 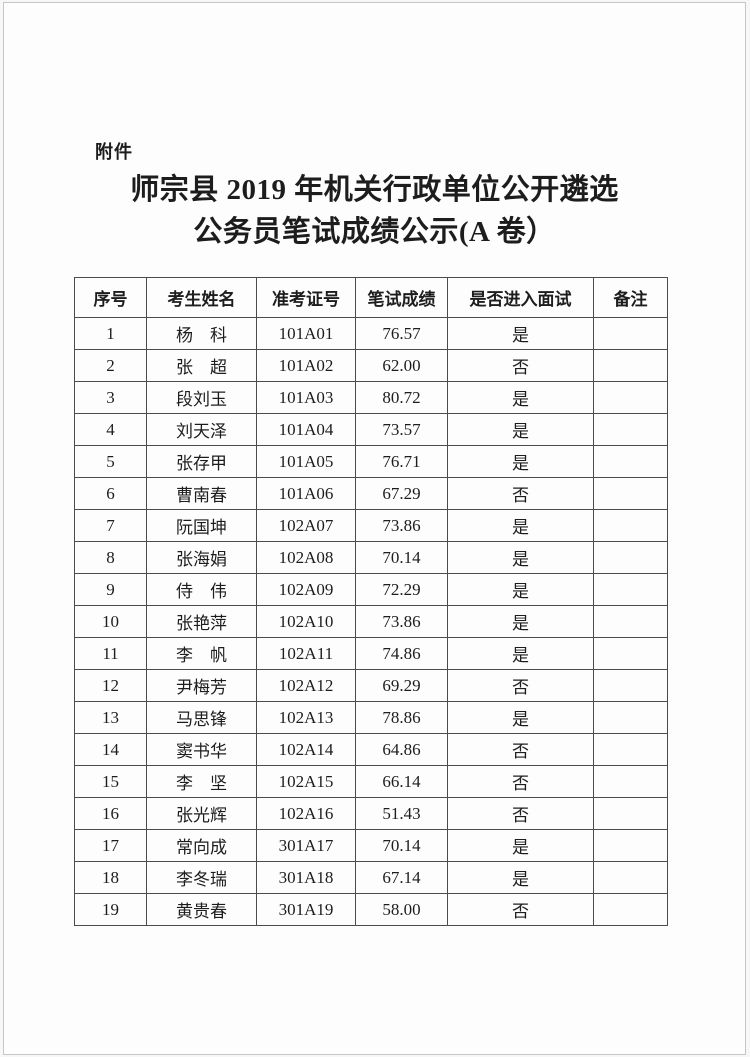 What do you see at coordinates (110, 493) in the screenshot?
I see `table-cell: 6` at bounding box center [110, 493].